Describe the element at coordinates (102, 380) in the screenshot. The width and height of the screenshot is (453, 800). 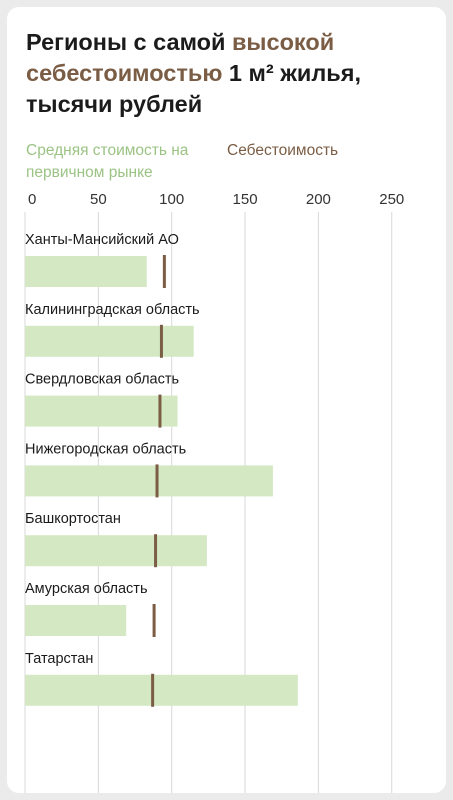
I see `category-label: Свердловская область` at that location.